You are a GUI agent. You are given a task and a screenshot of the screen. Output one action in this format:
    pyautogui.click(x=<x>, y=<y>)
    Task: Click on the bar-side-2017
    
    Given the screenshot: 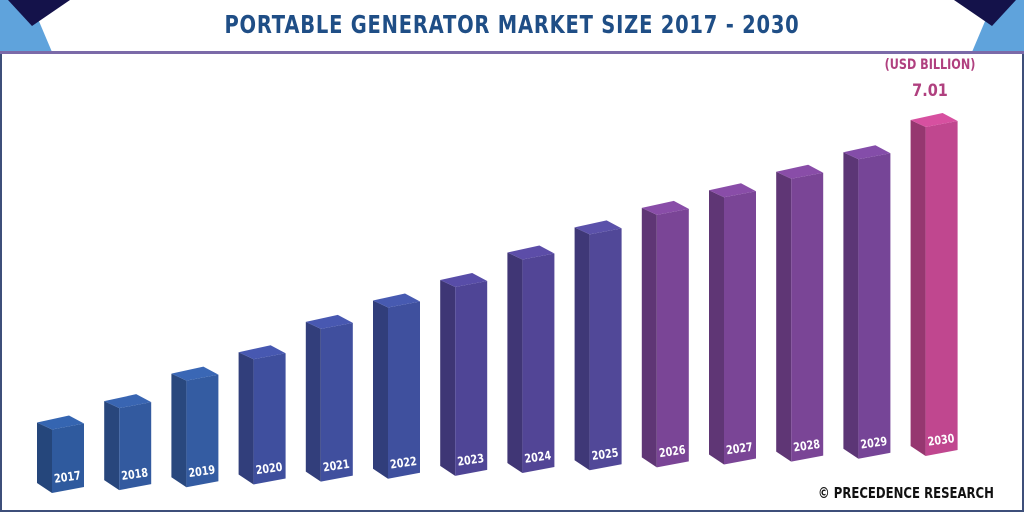 What is the action you would take?
    pyautogui.click(x=44, y=457)
    